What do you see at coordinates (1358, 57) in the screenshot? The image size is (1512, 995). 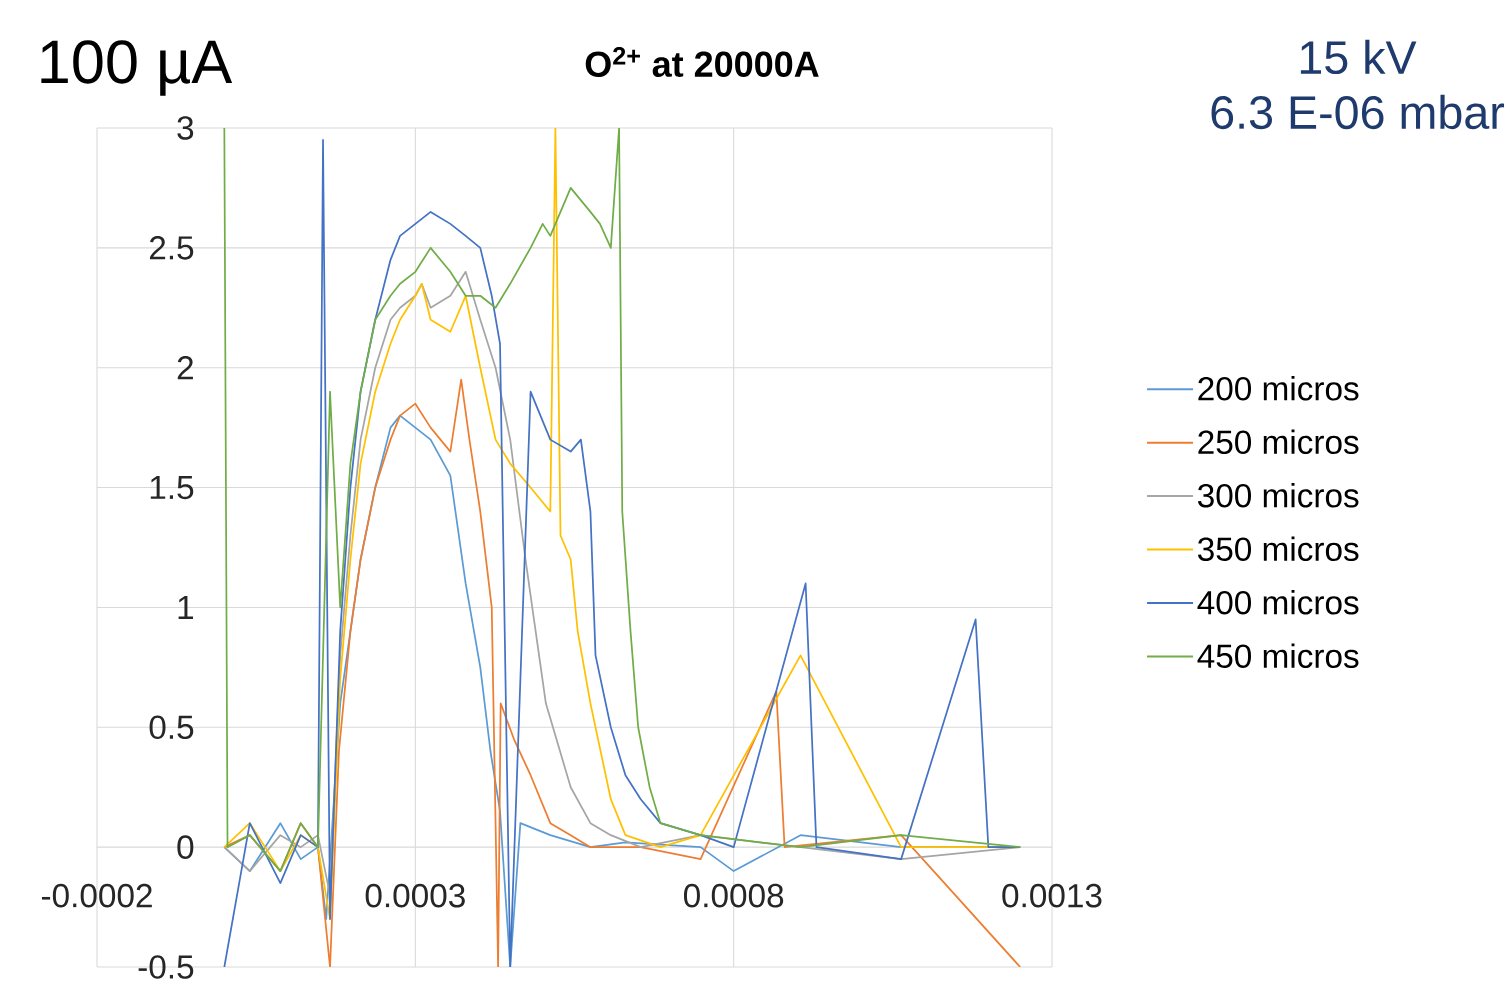 I see `text: 15 kV` at bounding box center [1358, 57].